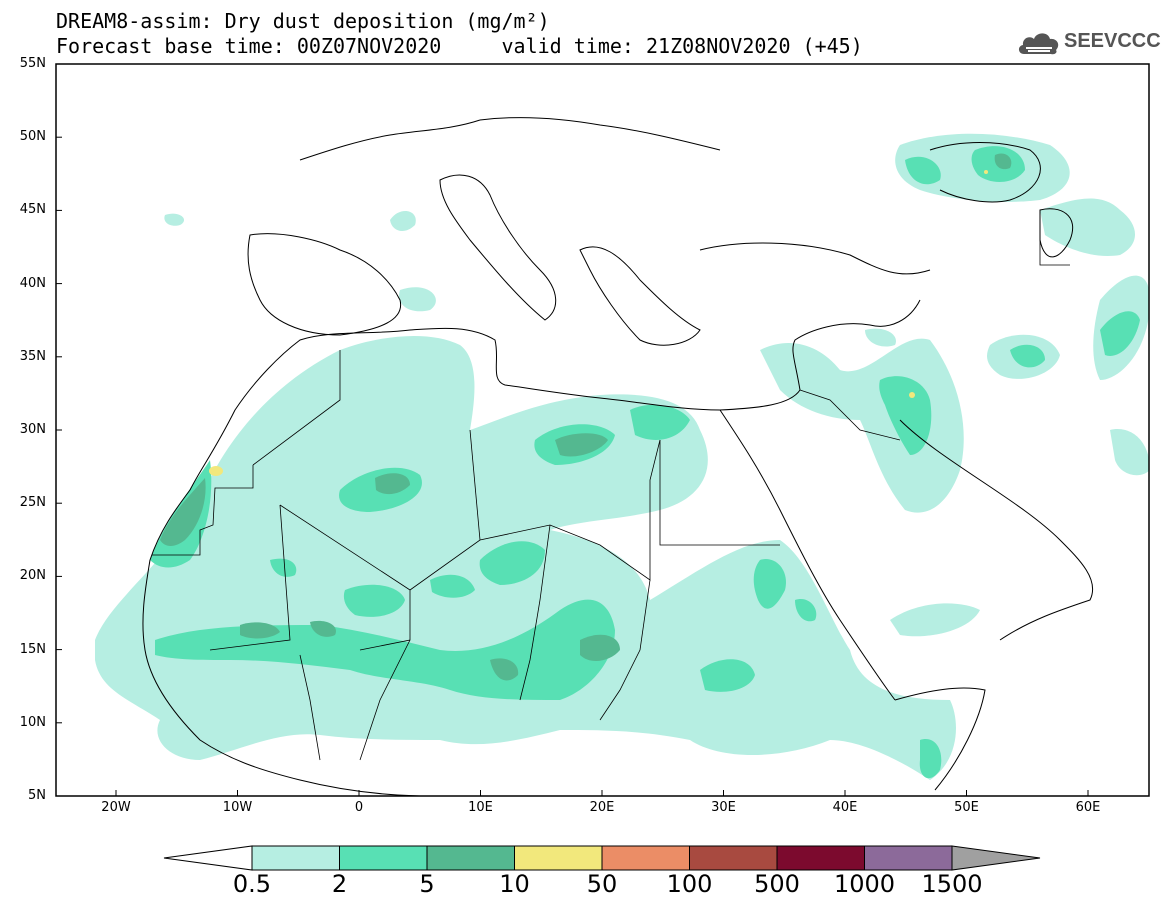 This screenshot has width=1165, height=907. What do you see at coordinates (32, 283) in the screenshot?
I see `lat-label: 40N` at bounding box center [32, 283].